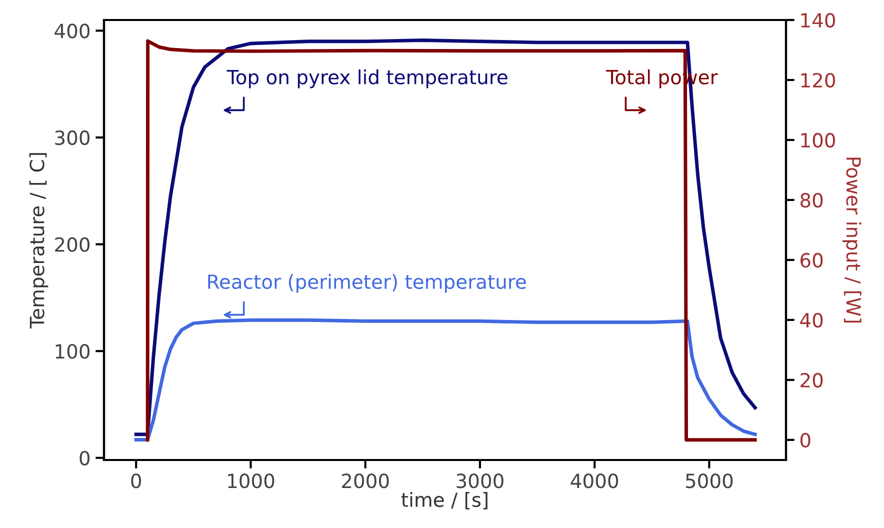  Describe the element at coordinates (365, 481) in the screenshot. I see `x-tick-label: 2000` at that location.